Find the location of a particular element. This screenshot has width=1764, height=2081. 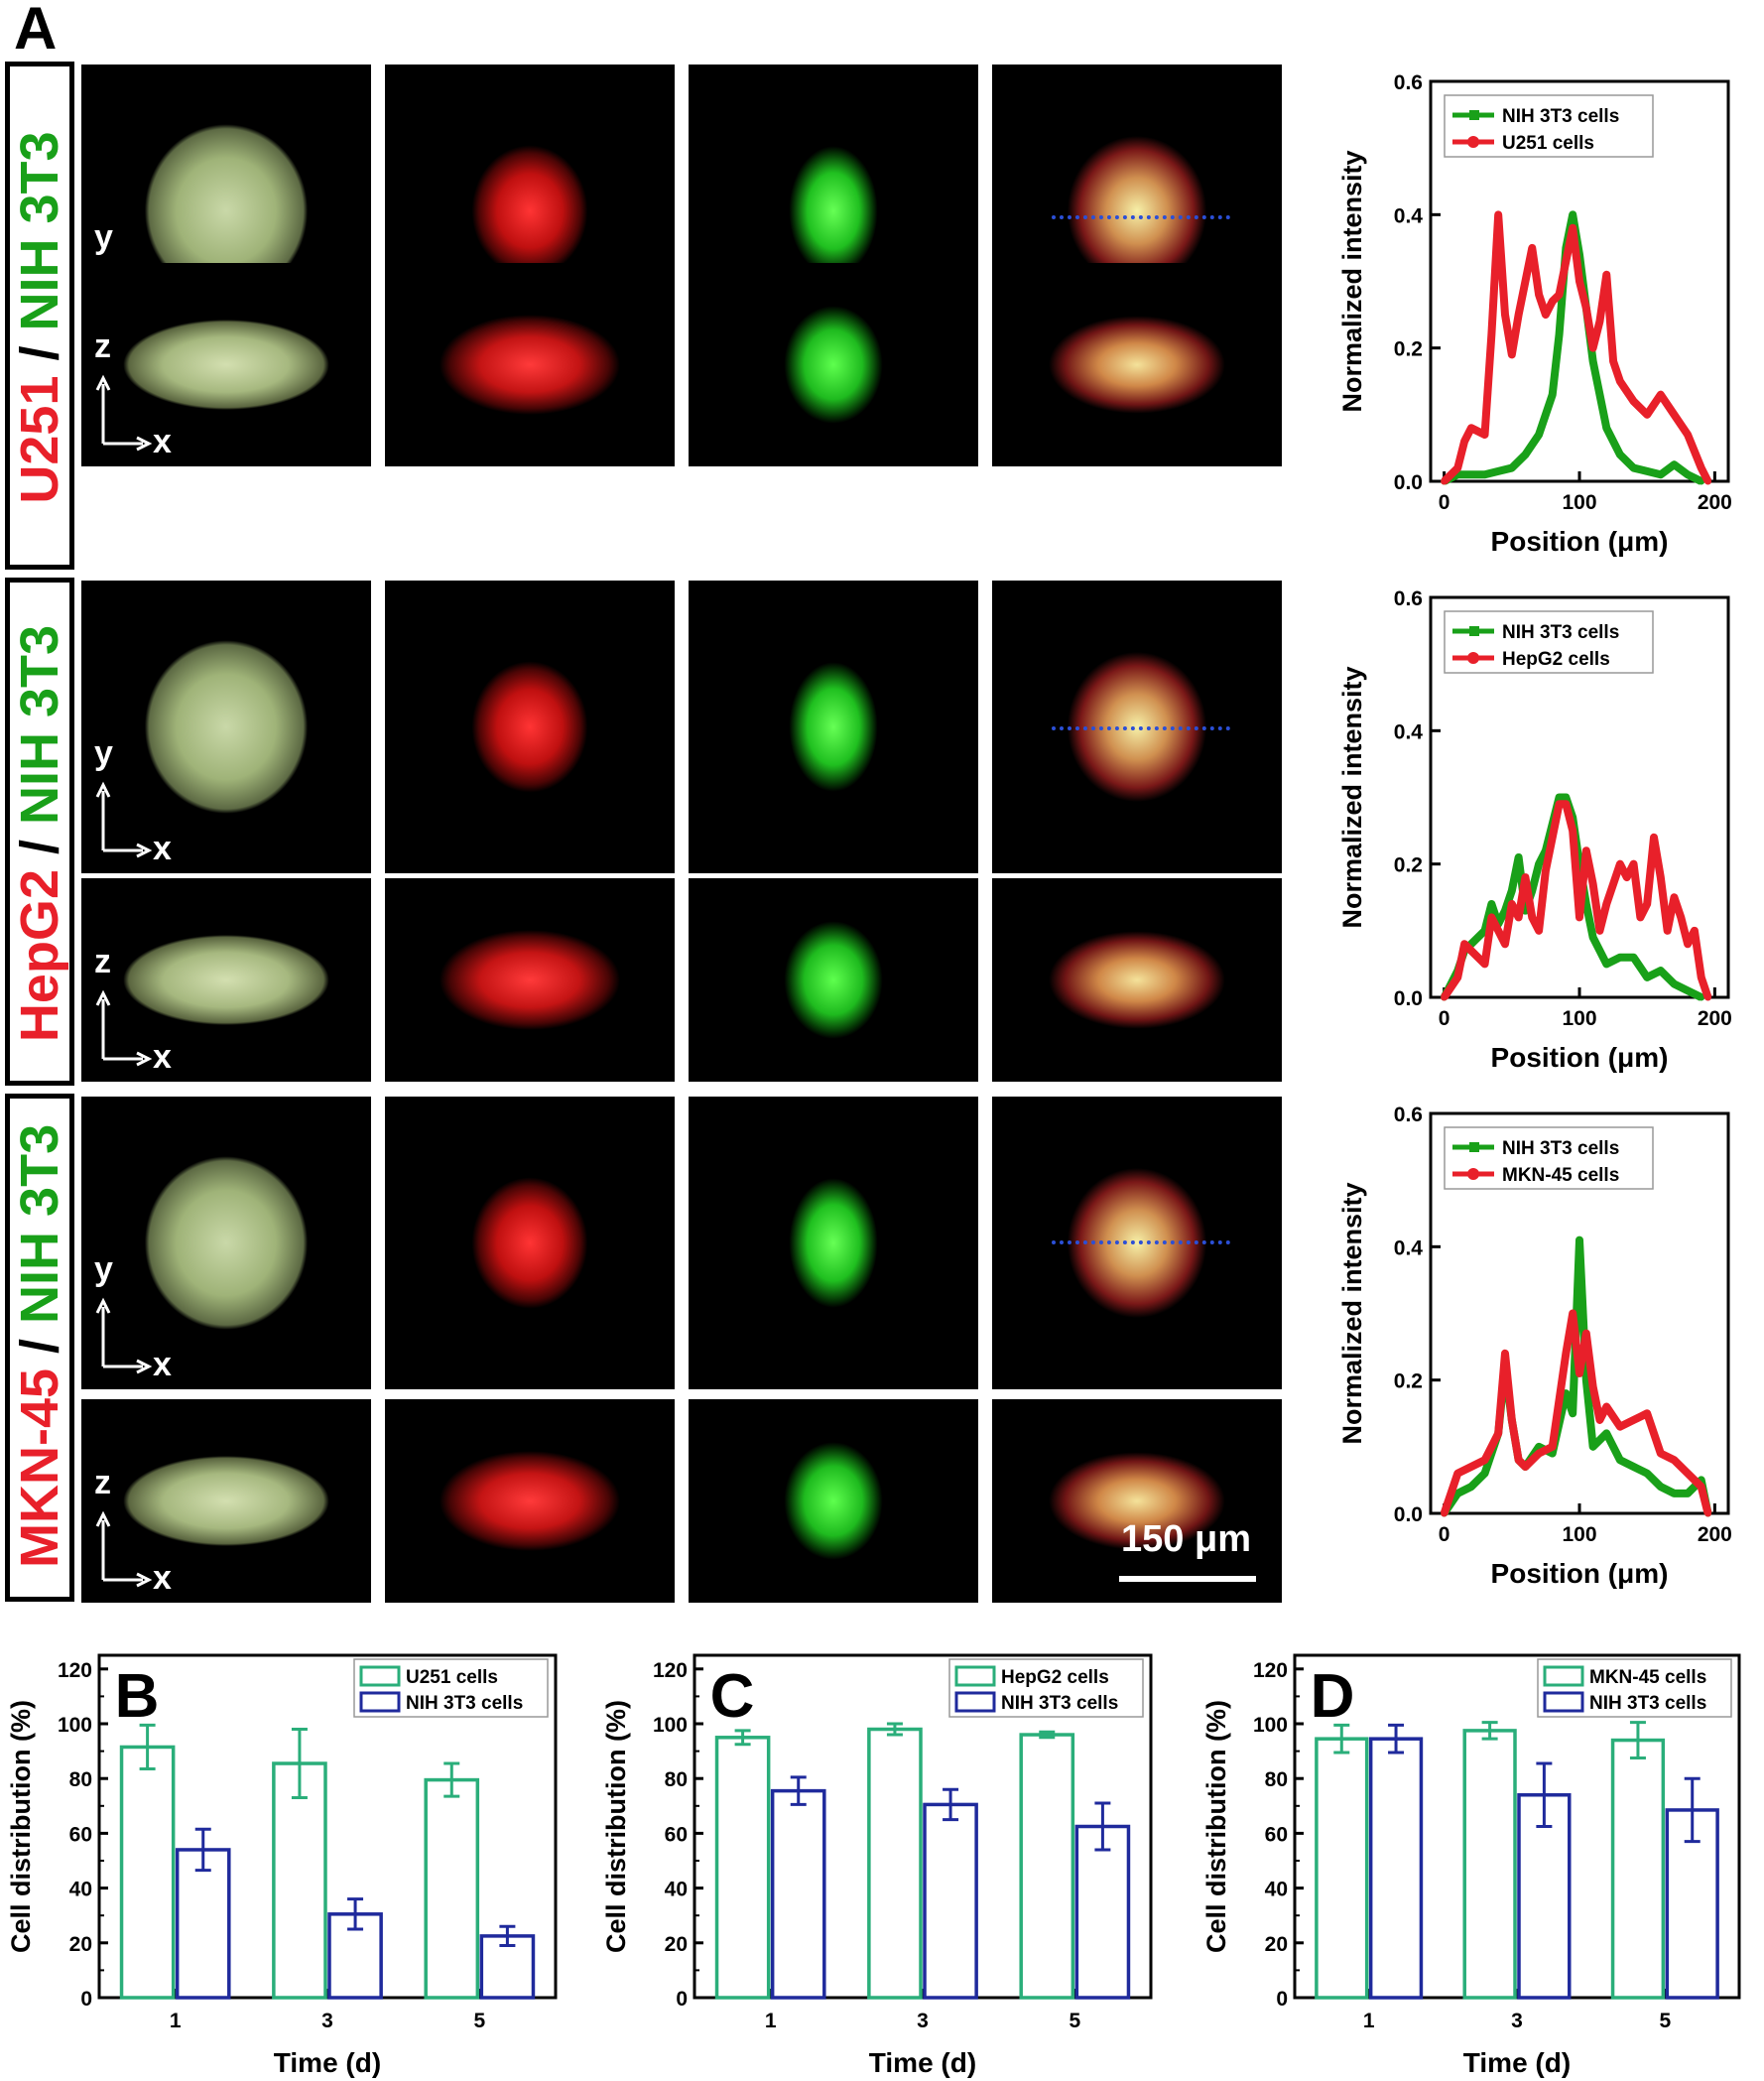

legend-box is located at coordinates (1549, 1158).